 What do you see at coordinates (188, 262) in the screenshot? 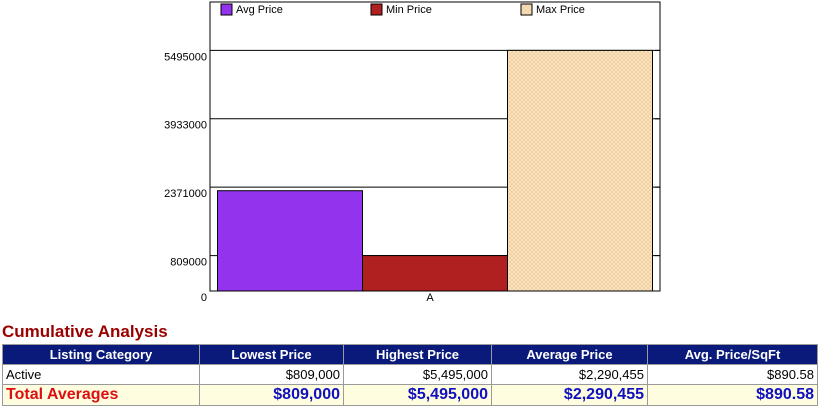
I see `y-tick-label: 809000` at bounding box center [188, 262].